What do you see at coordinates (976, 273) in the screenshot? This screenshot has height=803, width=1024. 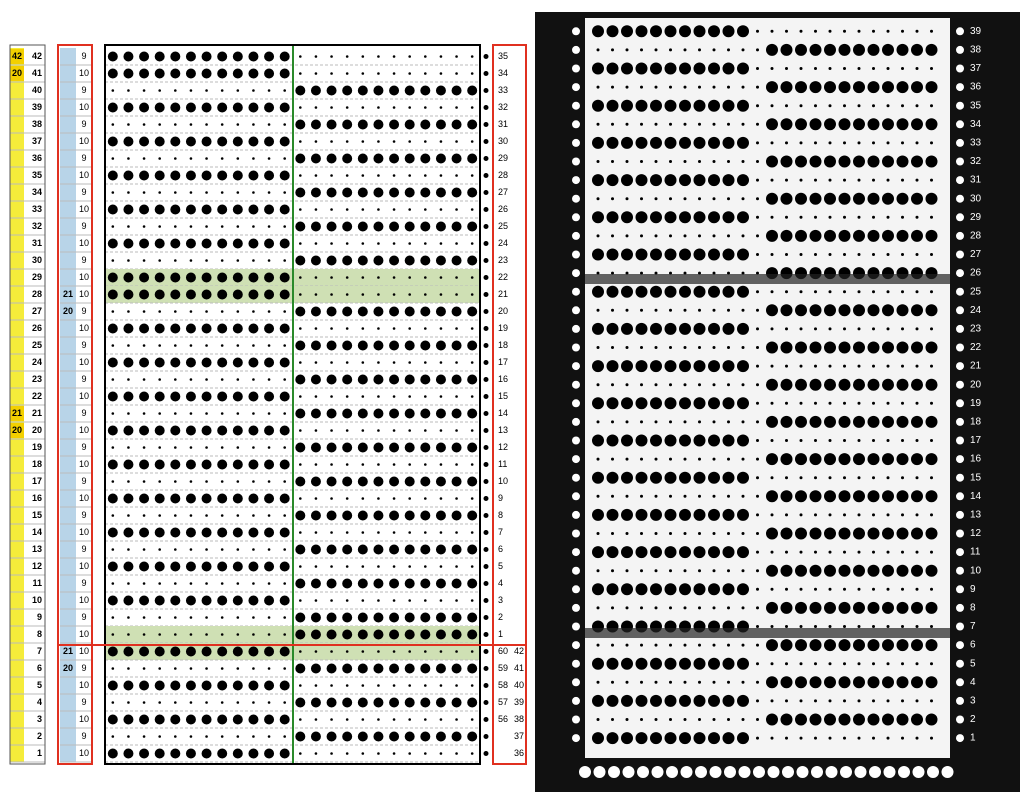 I see `photo-card-number: 26` at bounding box center [976, 273].